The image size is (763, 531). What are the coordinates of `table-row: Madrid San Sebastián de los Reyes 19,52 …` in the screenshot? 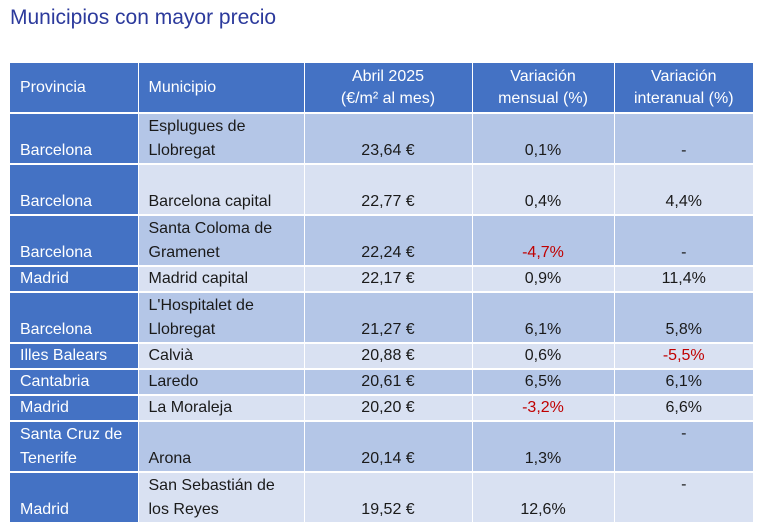 It's located at (381, 496).